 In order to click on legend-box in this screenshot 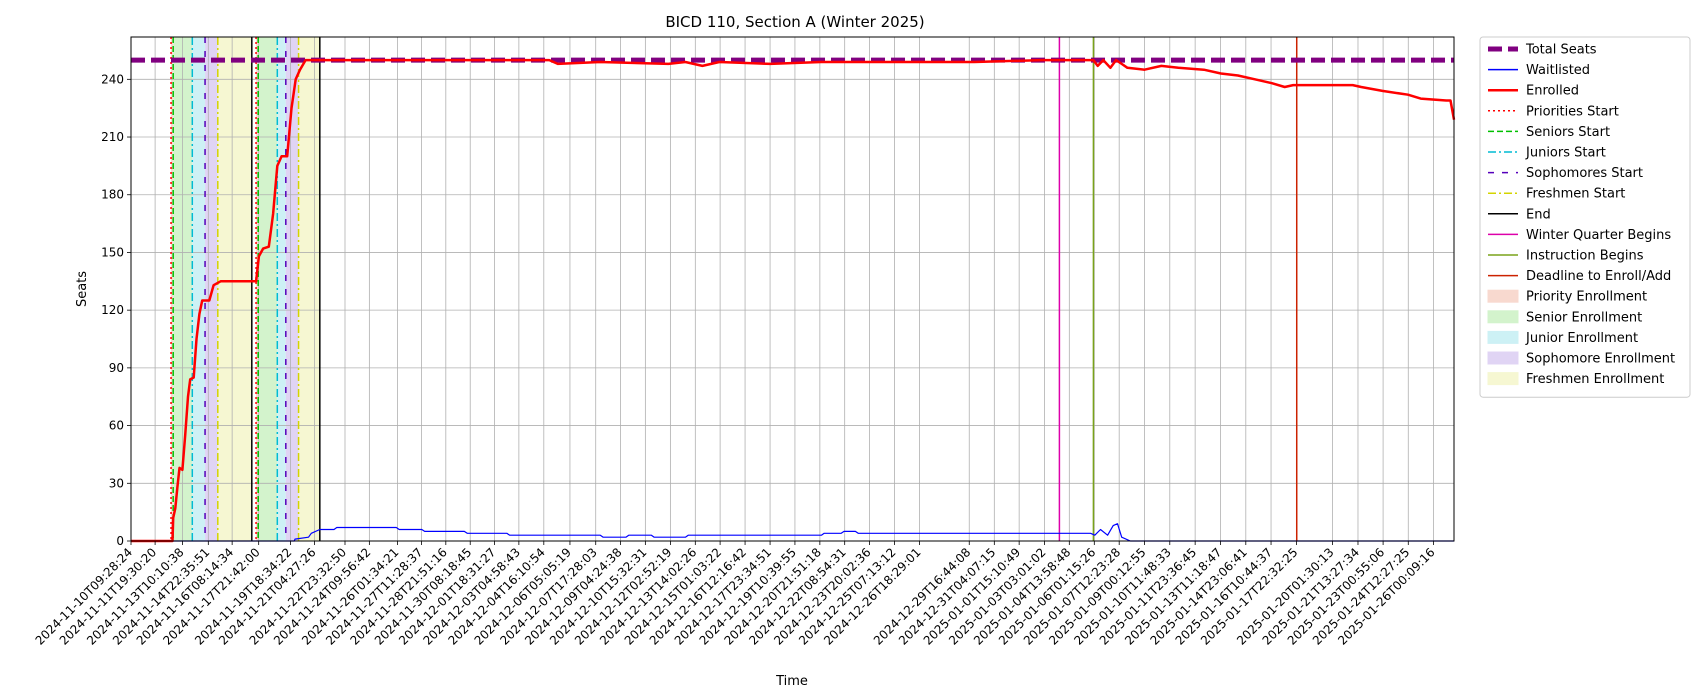, I will do `click(1585, 217)`.